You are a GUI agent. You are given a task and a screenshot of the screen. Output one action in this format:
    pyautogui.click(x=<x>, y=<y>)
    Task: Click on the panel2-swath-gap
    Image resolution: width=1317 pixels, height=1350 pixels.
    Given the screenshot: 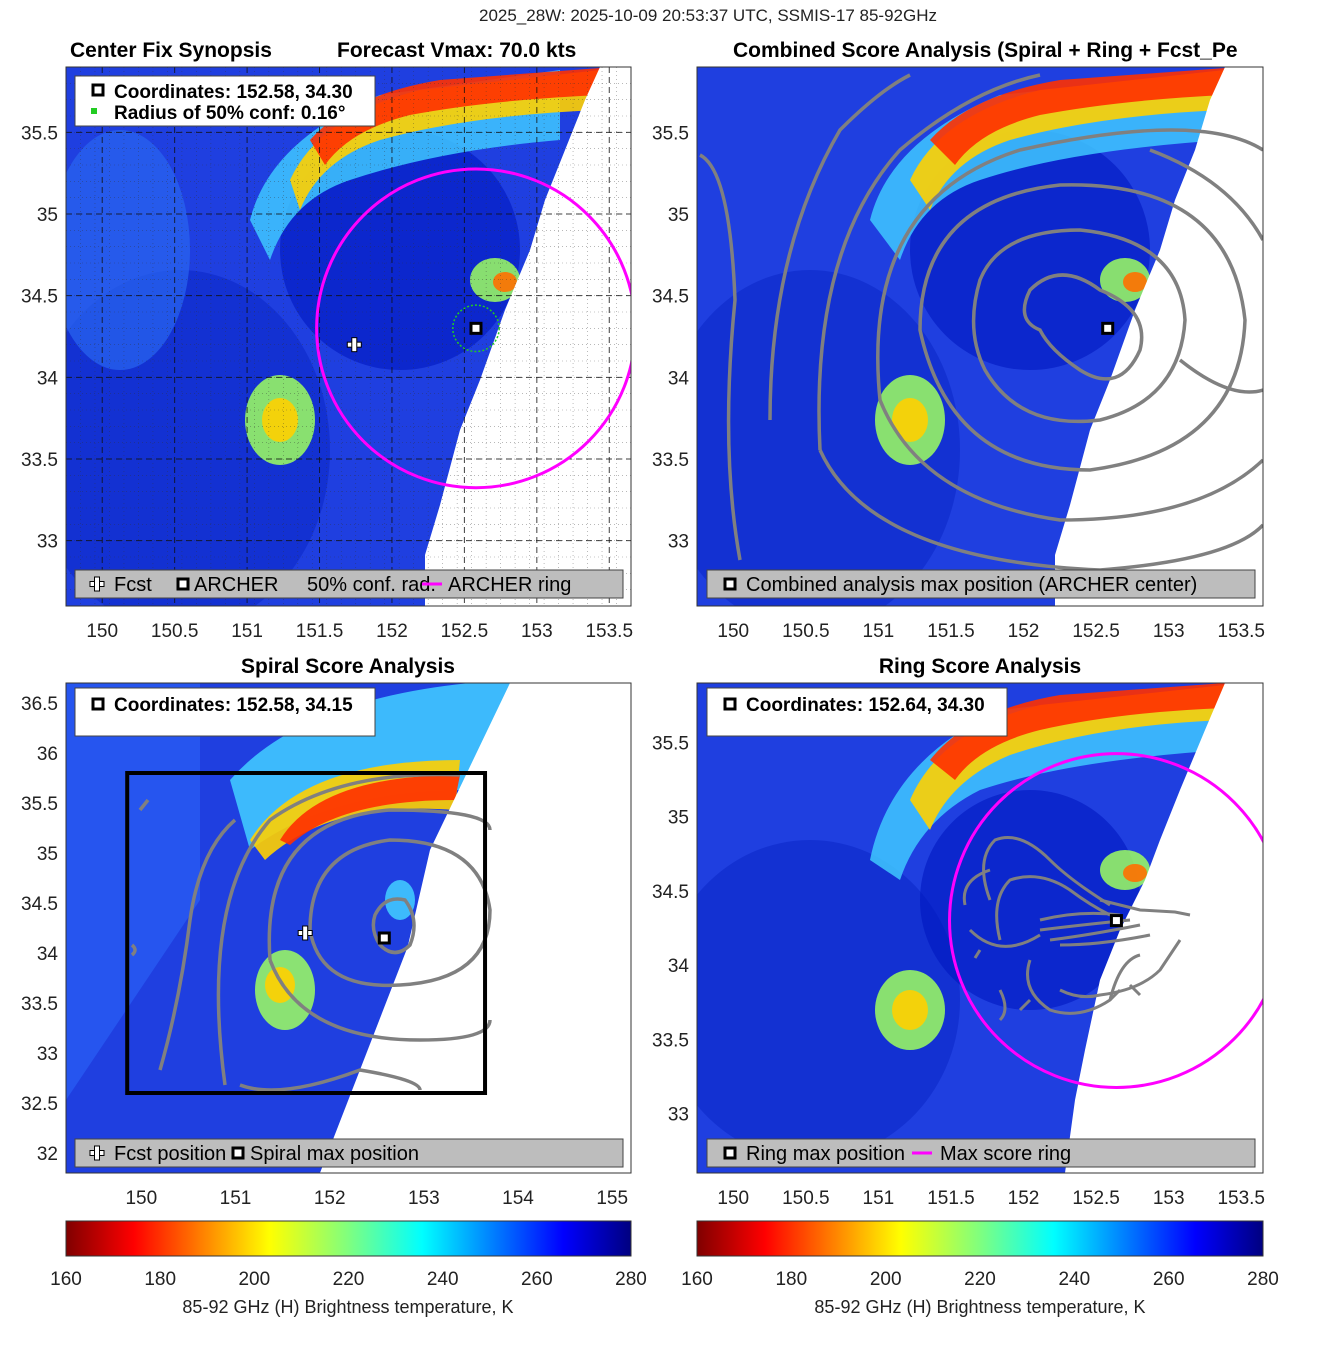 What is the action you would take?
    pyautogui.click(x=1159, y=336)
    